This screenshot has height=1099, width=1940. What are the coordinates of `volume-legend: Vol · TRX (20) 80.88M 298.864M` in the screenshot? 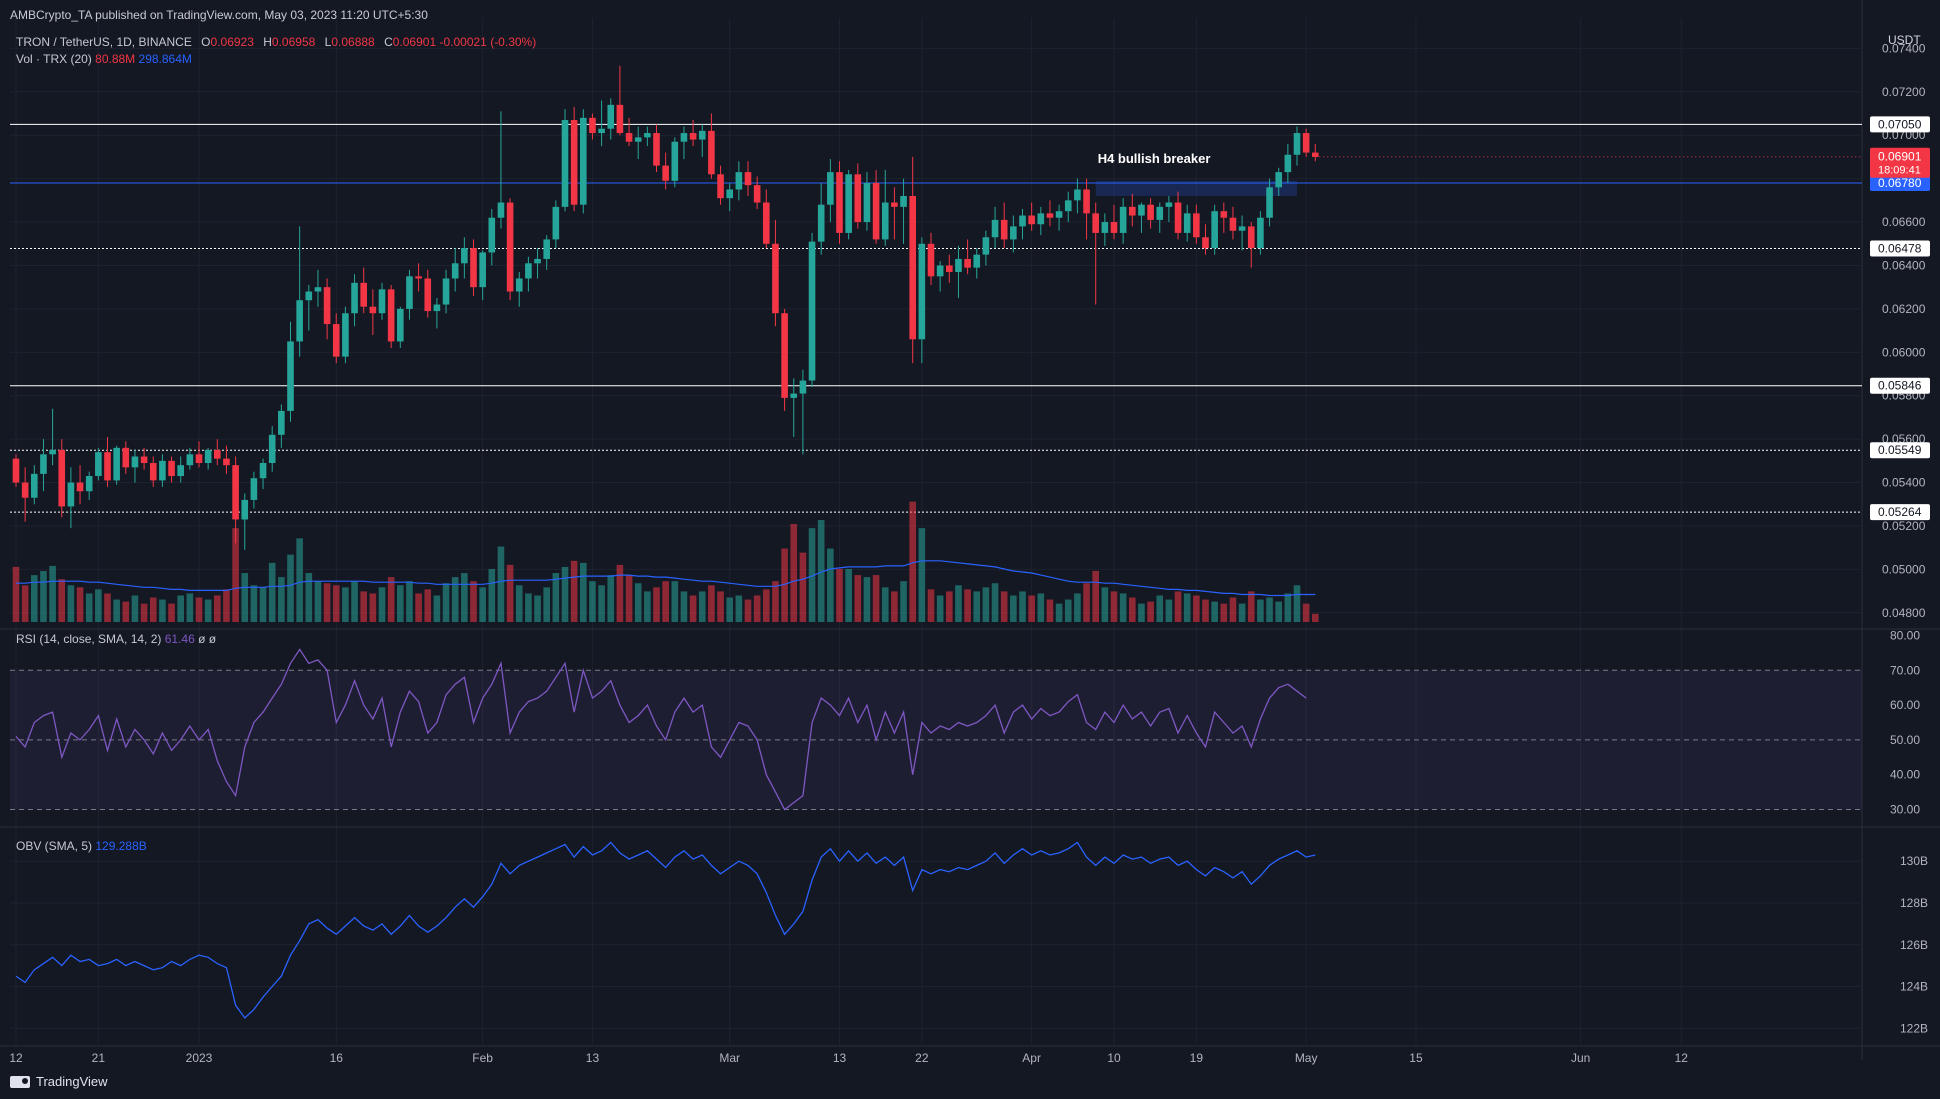 It's located at (104, 59).